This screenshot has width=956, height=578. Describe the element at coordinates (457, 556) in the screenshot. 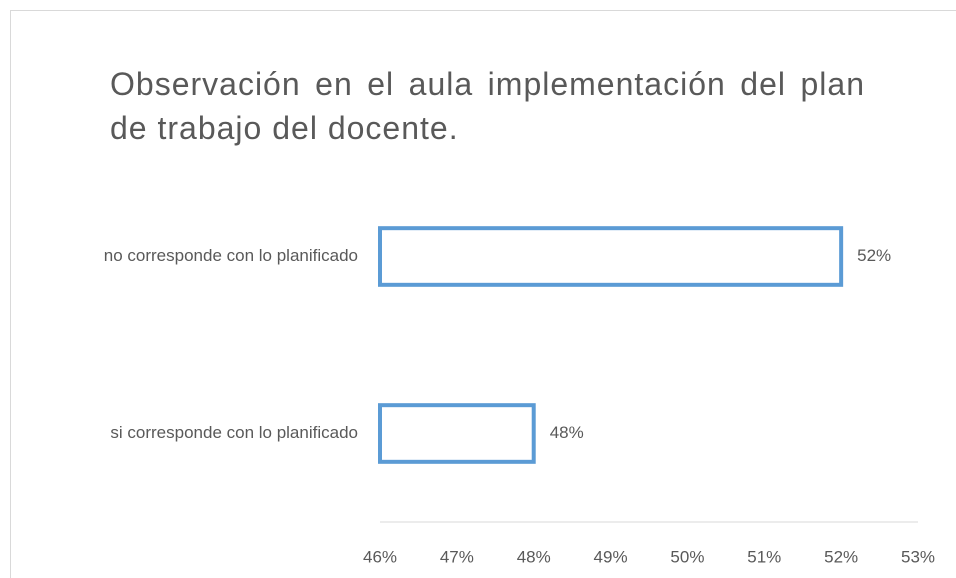

I see `x-tick-label: 47%` at that location.